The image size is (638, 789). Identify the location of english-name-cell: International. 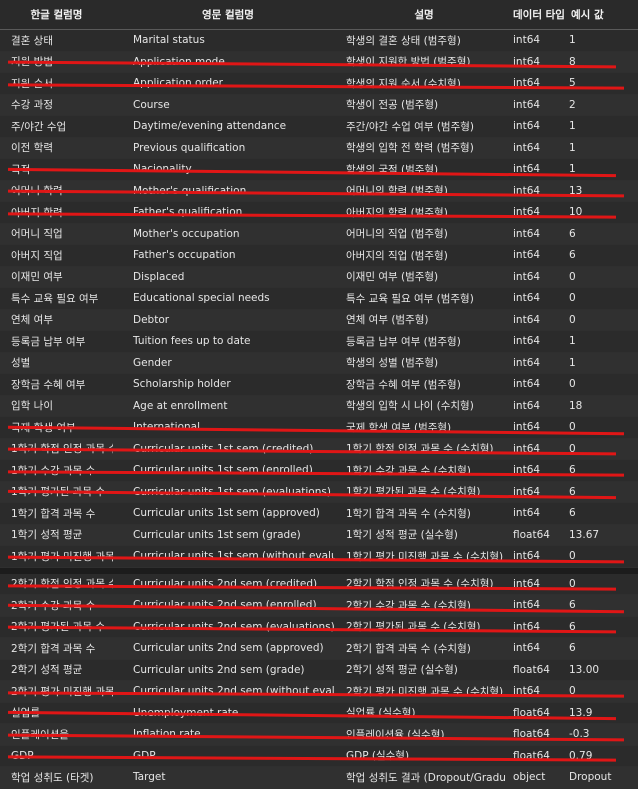
(224, 427).